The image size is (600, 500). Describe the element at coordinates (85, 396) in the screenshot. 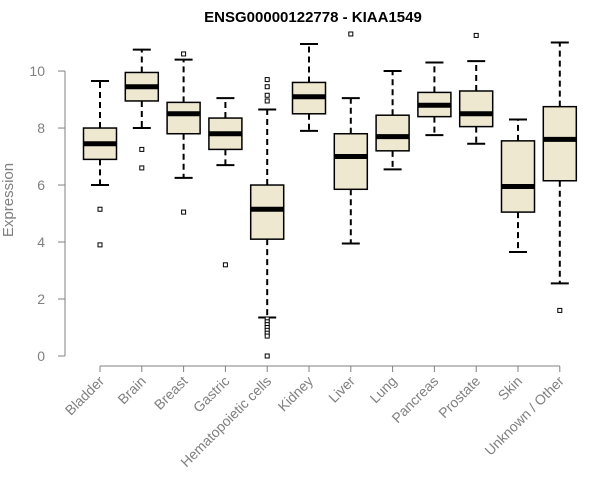

I see `x-category-label: Bladder` at that location.